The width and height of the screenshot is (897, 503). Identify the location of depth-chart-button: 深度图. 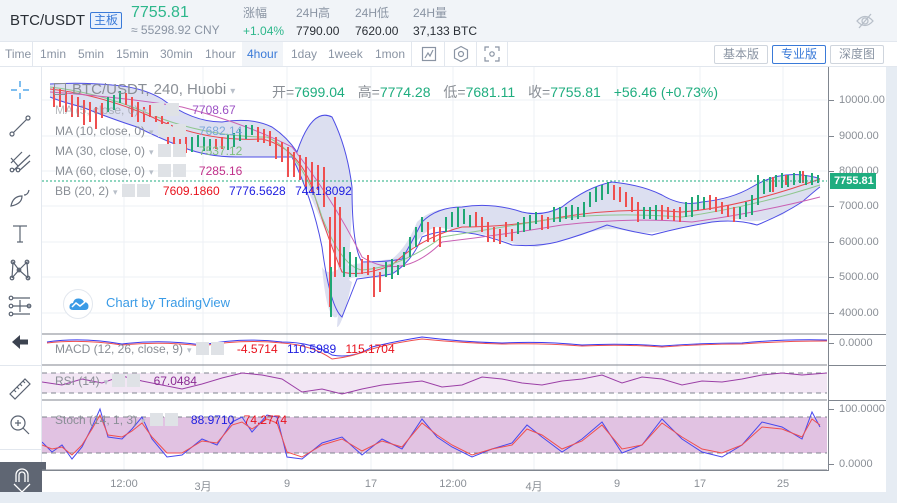
(857, 54).